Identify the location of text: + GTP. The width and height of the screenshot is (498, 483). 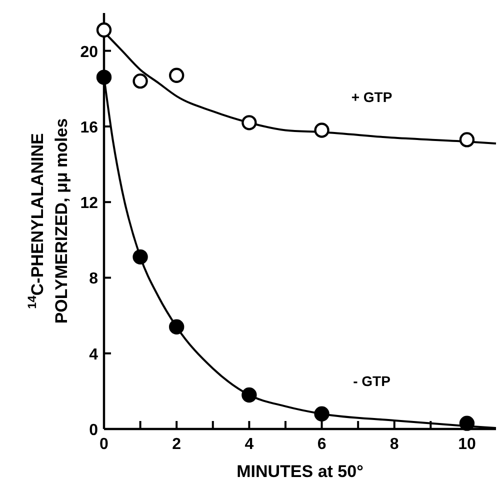
(371, 97).